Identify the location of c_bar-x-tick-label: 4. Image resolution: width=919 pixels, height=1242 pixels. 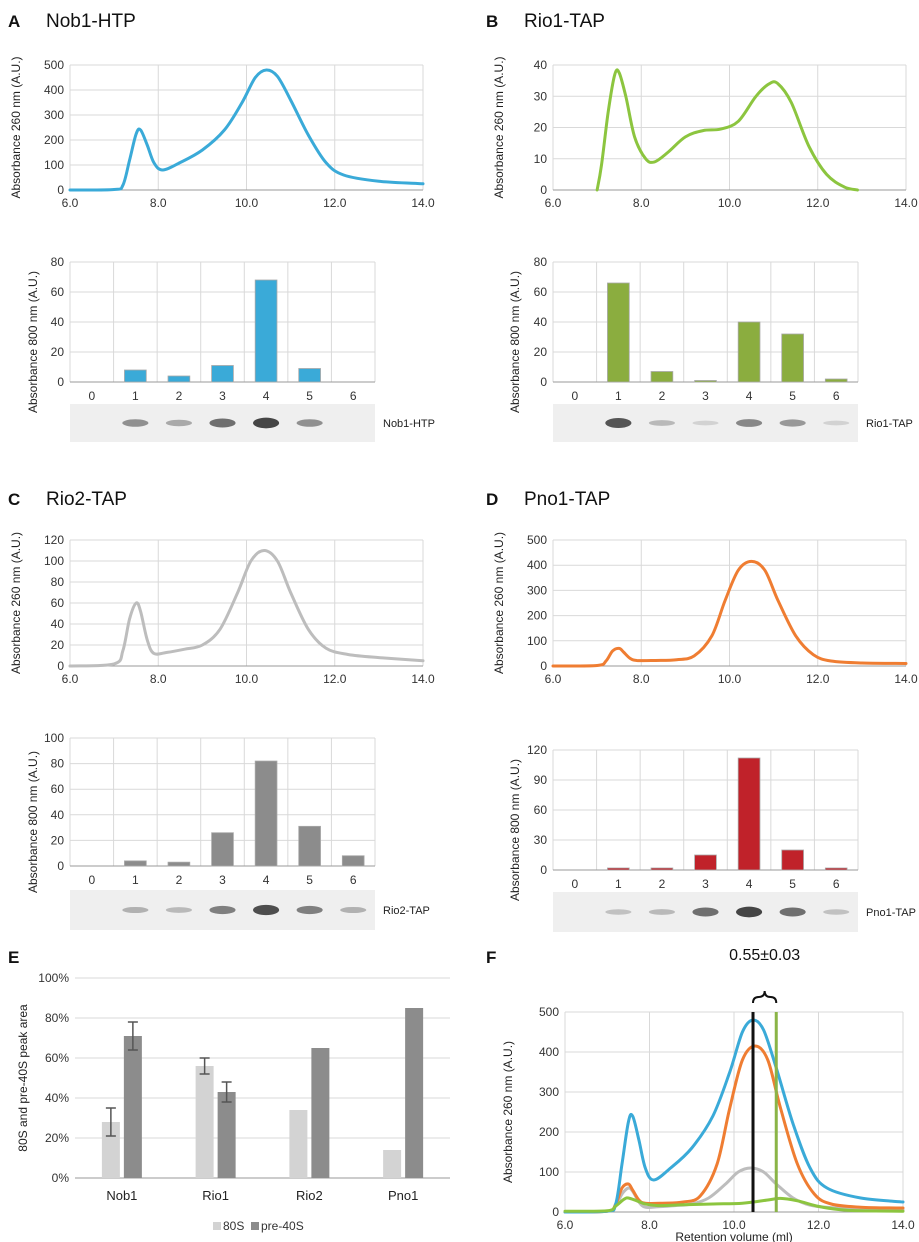
(266, 880).